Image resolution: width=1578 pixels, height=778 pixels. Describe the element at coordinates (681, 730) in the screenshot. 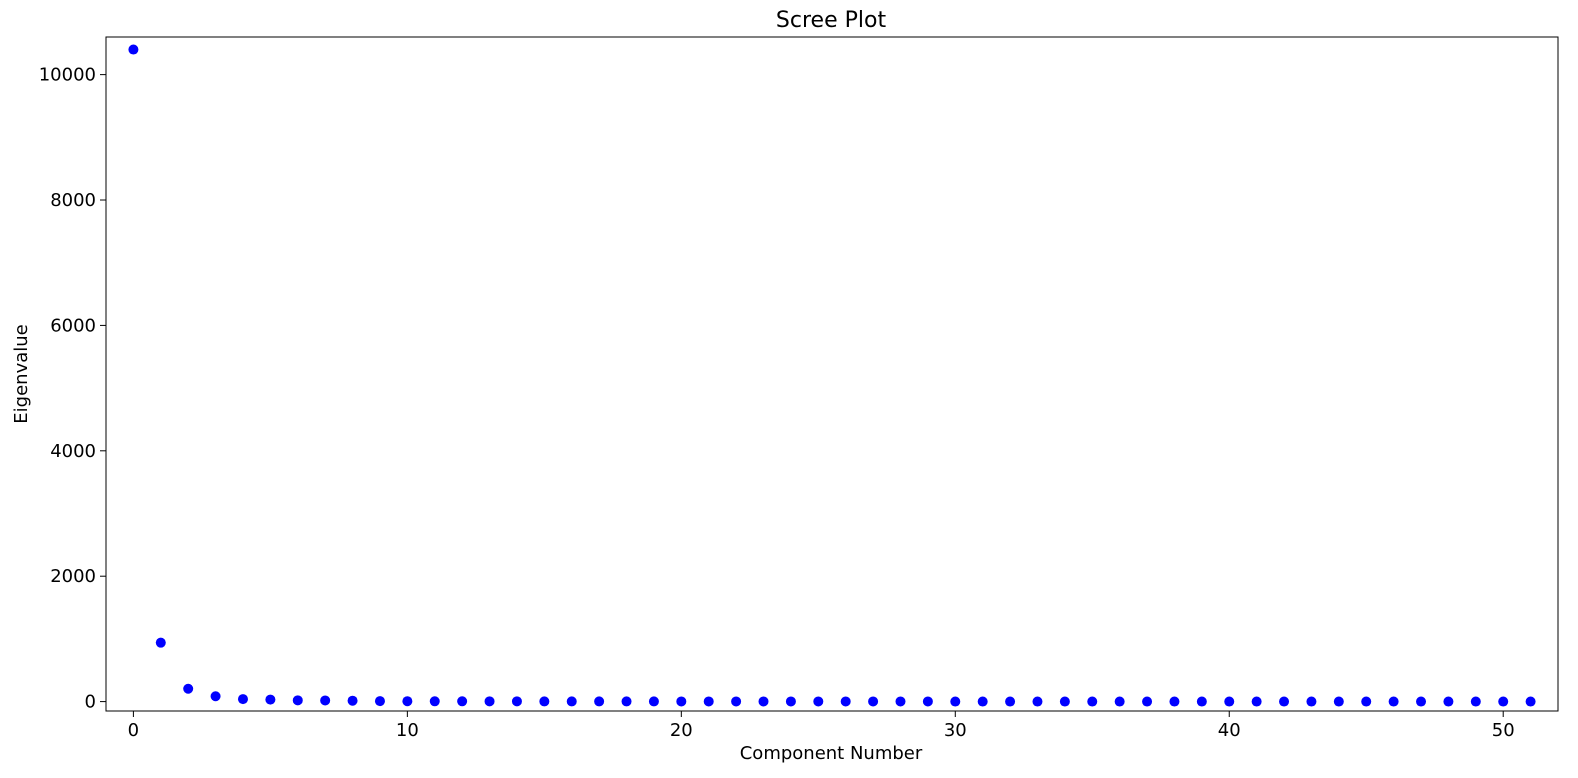

I see `x-tick-label-2: 20` at that location.